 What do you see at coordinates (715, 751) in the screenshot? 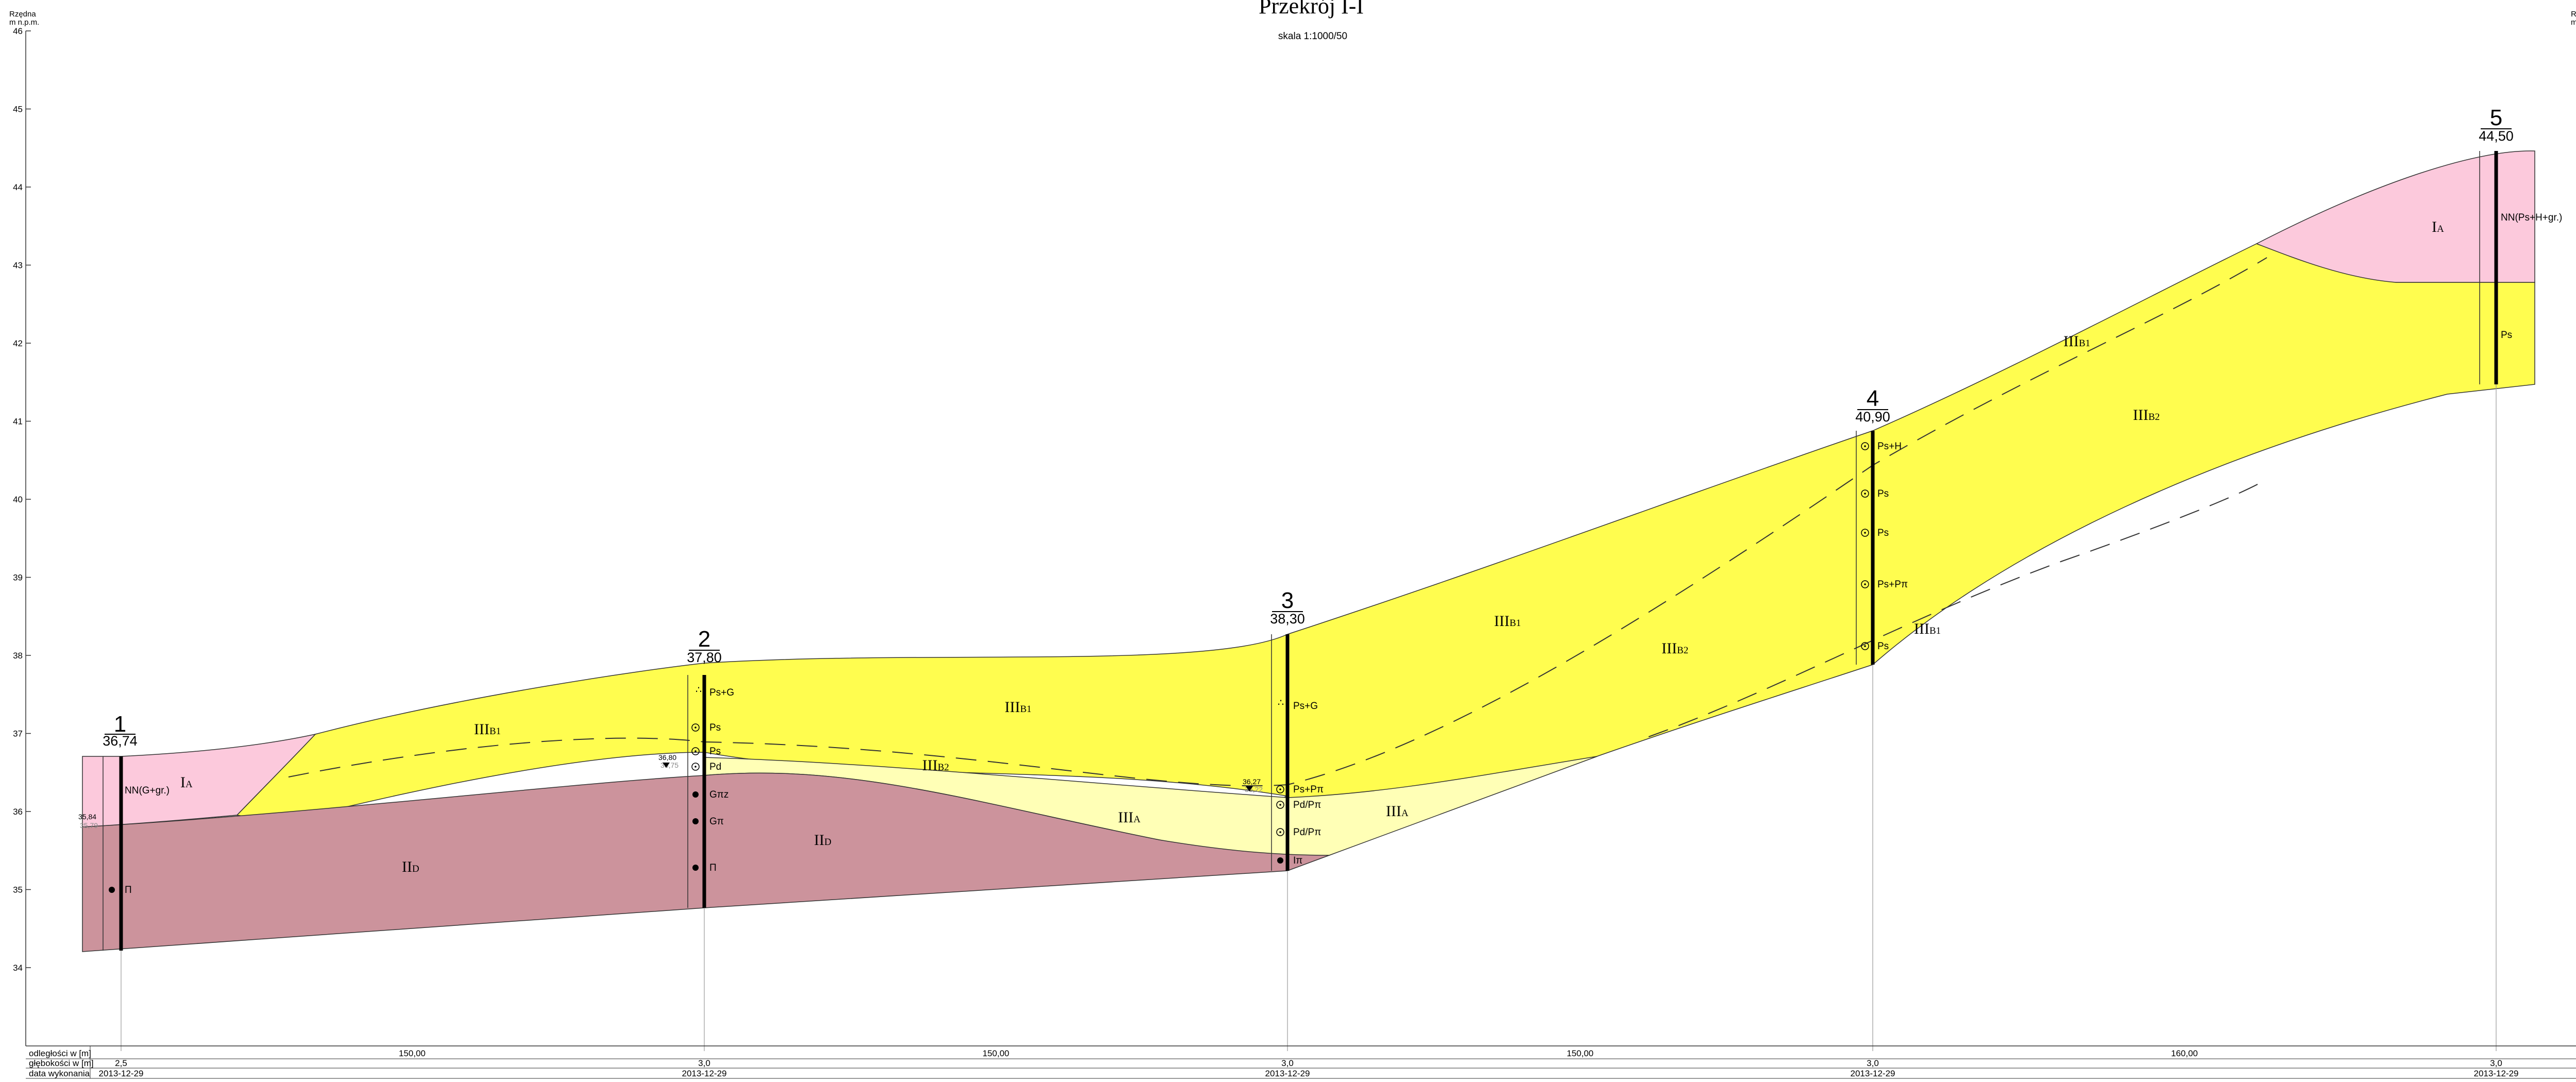
I see `borehole-2-soil-3: Ps` at bounding box center [715, 751].